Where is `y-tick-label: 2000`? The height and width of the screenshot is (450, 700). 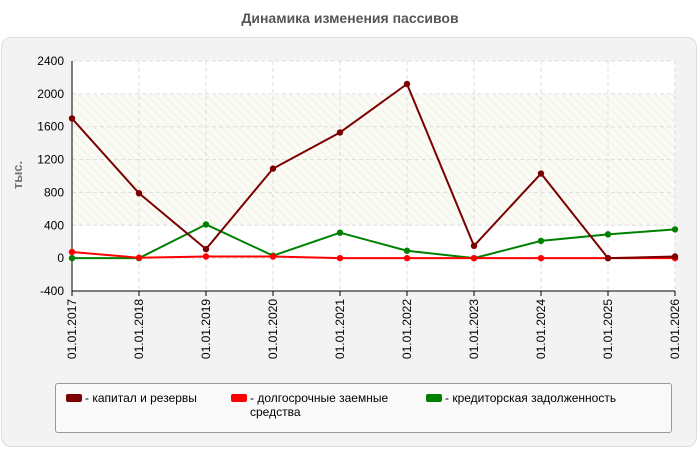
y-tick-label: 2000 is located at coordinates (50, 94).